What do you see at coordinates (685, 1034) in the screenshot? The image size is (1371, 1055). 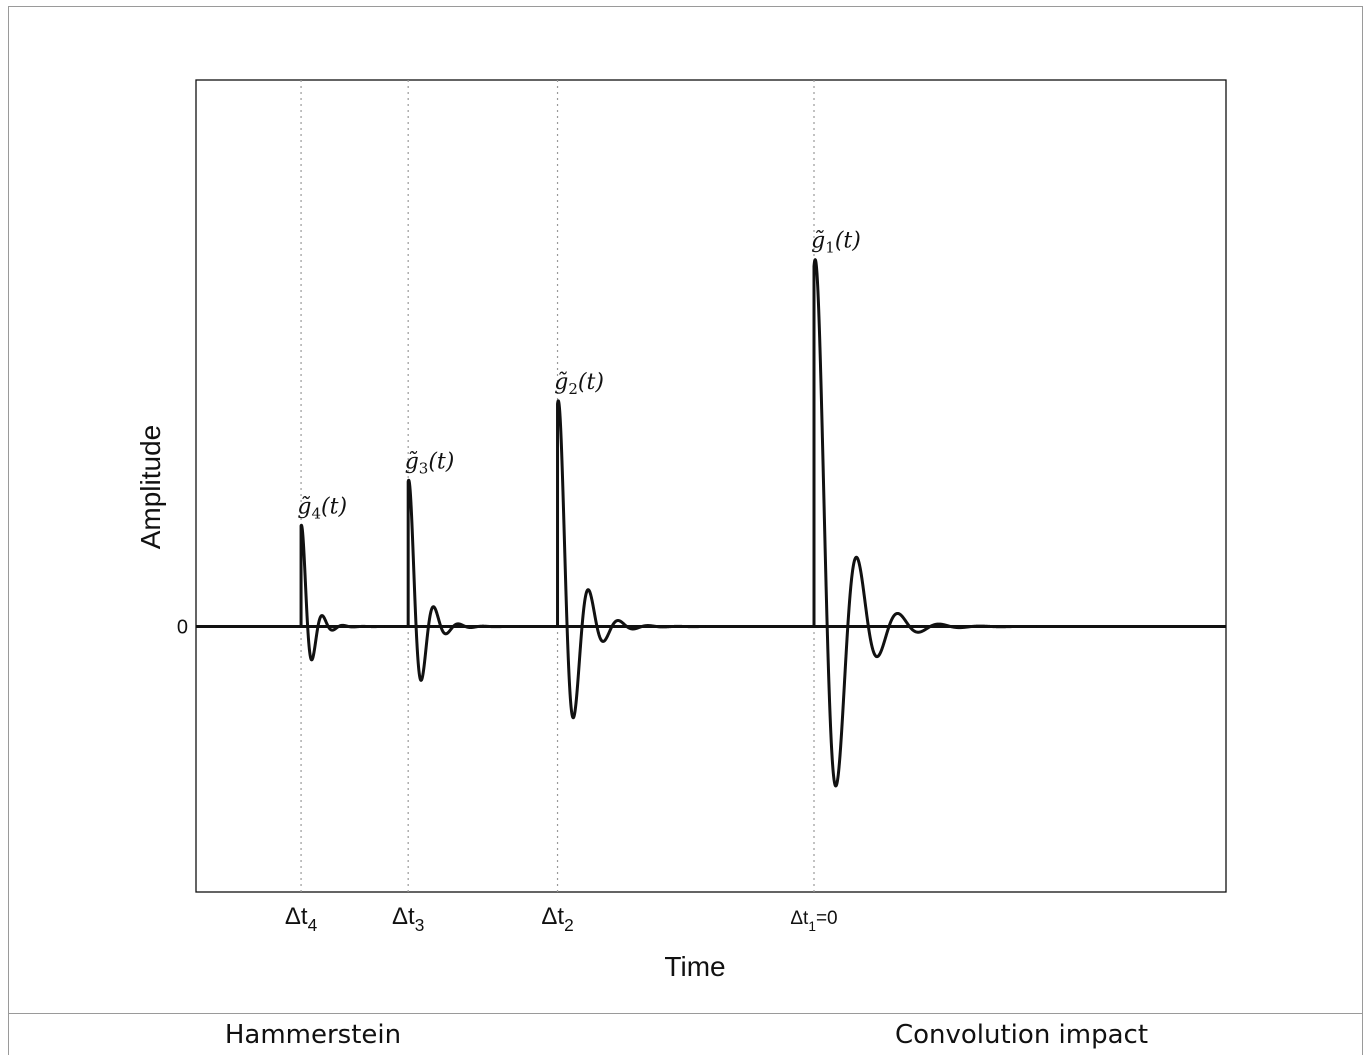 I see `caption-row: Hammerstein Convolution impact` at bounding box center [685, 1034].